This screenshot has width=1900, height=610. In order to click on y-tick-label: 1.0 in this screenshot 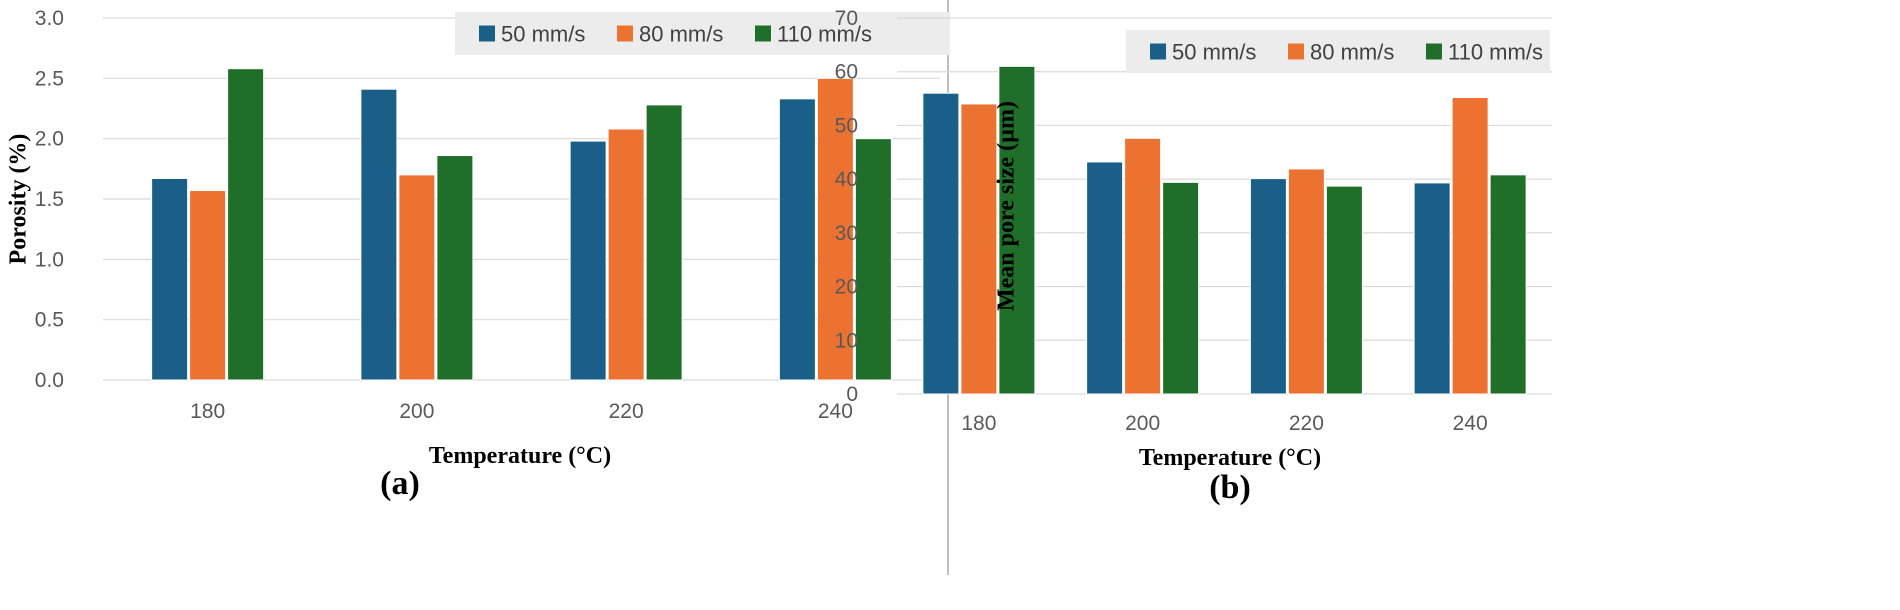, I will do `click(49, 259)`.